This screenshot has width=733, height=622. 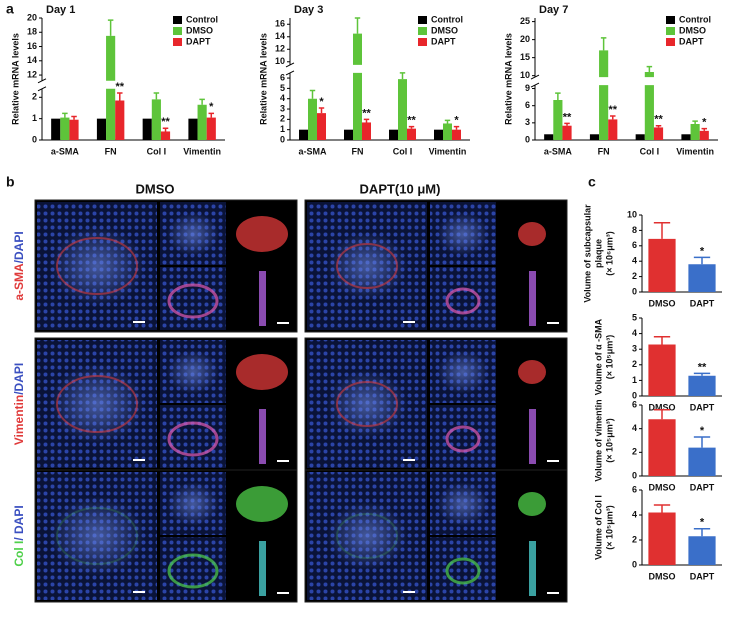 I want to click on y-axis-title: (× 10⁵μm³), so click(x=609, y=440).